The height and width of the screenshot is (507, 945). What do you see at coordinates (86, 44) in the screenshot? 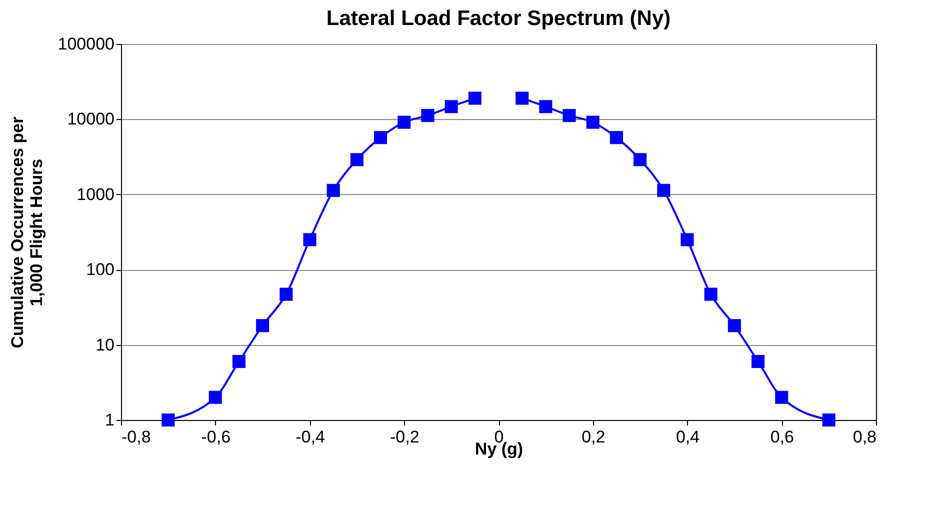
I see `y-tick-label: 100000` at bounding box center [86, 44].